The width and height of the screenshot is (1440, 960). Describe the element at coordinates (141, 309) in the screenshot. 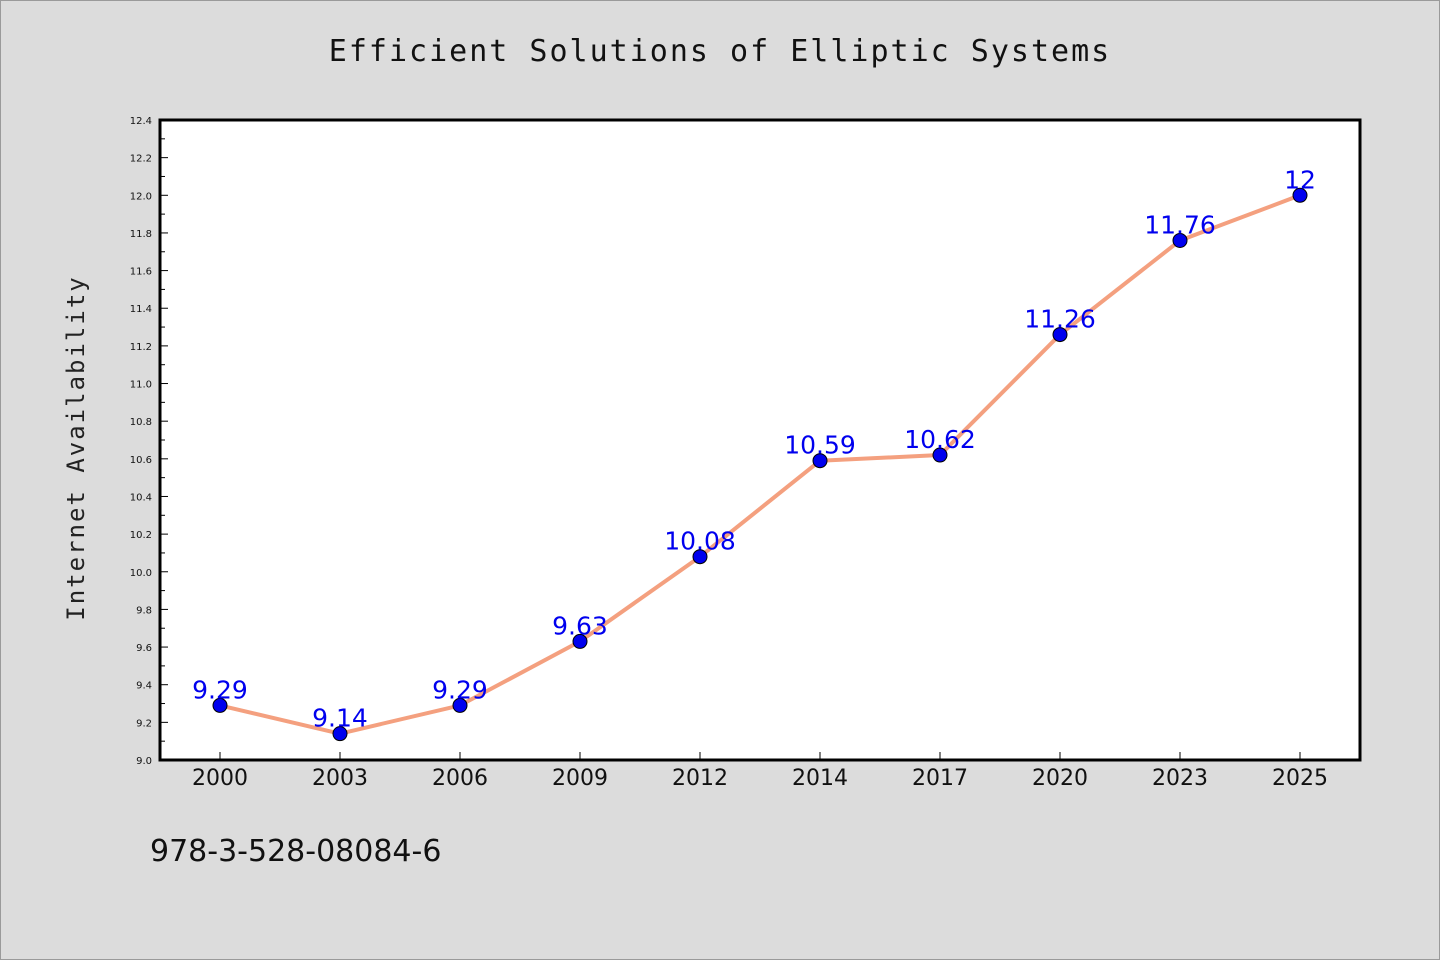

I see `y-tick-label: 11.4` at that location.